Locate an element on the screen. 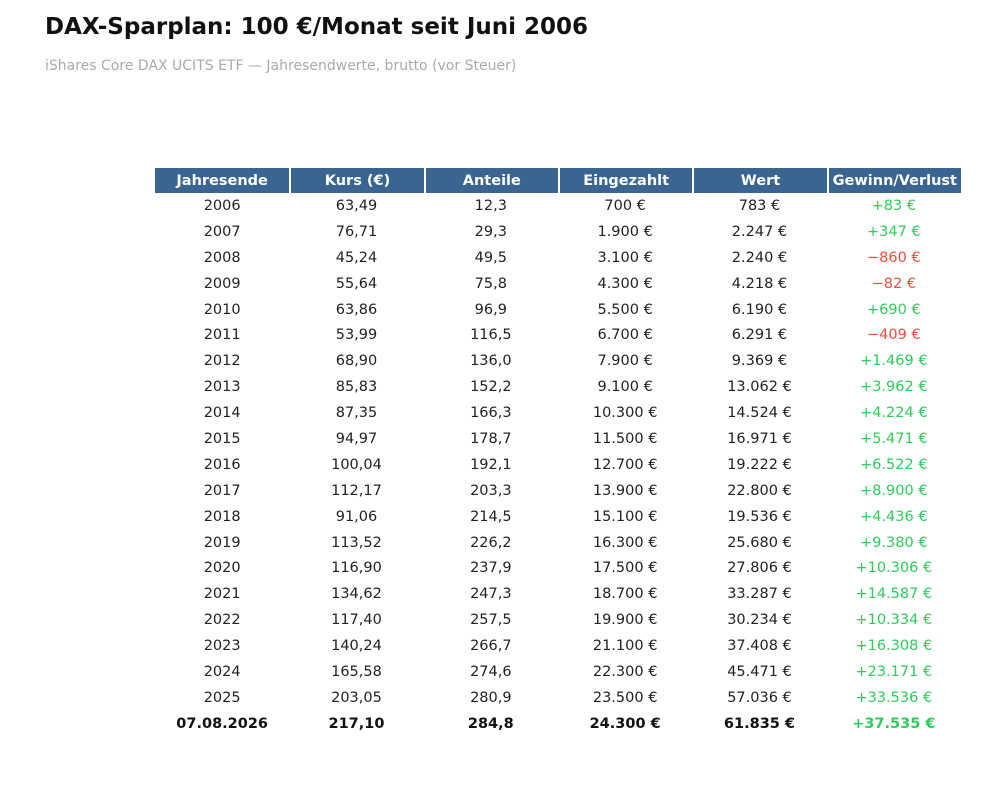 This screenshot has width=1000, height=789. value-cell: 27.806 € is located at coordinates (759, 568).